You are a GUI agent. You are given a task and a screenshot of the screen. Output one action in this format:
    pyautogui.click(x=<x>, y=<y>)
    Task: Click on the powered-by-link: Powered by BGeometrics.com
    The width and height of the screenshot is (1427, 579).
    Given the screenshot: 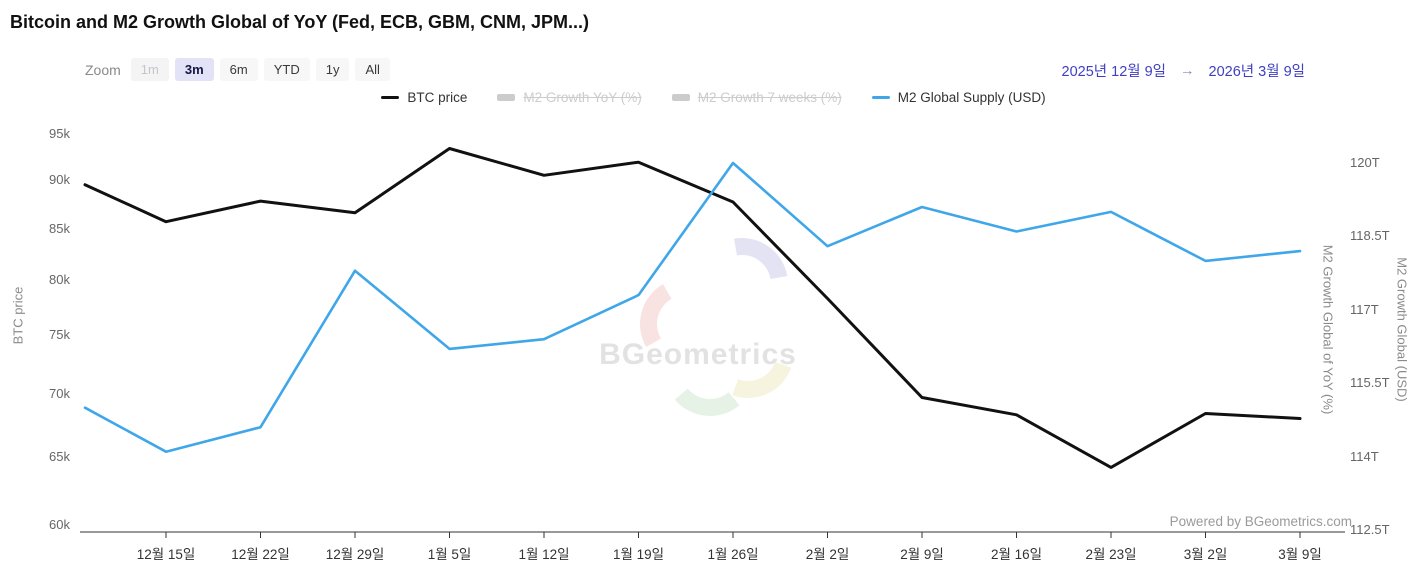 What is the action you would take?
    pyautogui.click(x=1260, y=521)
    